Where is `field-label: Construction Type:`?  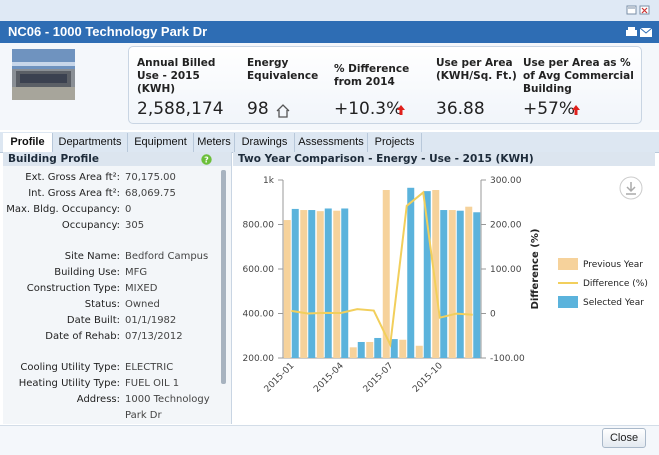
field-label: Construction Type: is located at coordinates (64, 289).